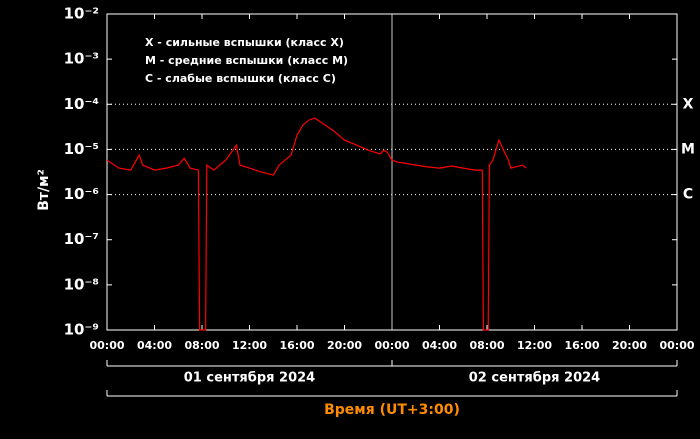 This screenshot has width=700, height=439. I want to click on y-tick-label: 10⁻⁸, so click(81, 284).